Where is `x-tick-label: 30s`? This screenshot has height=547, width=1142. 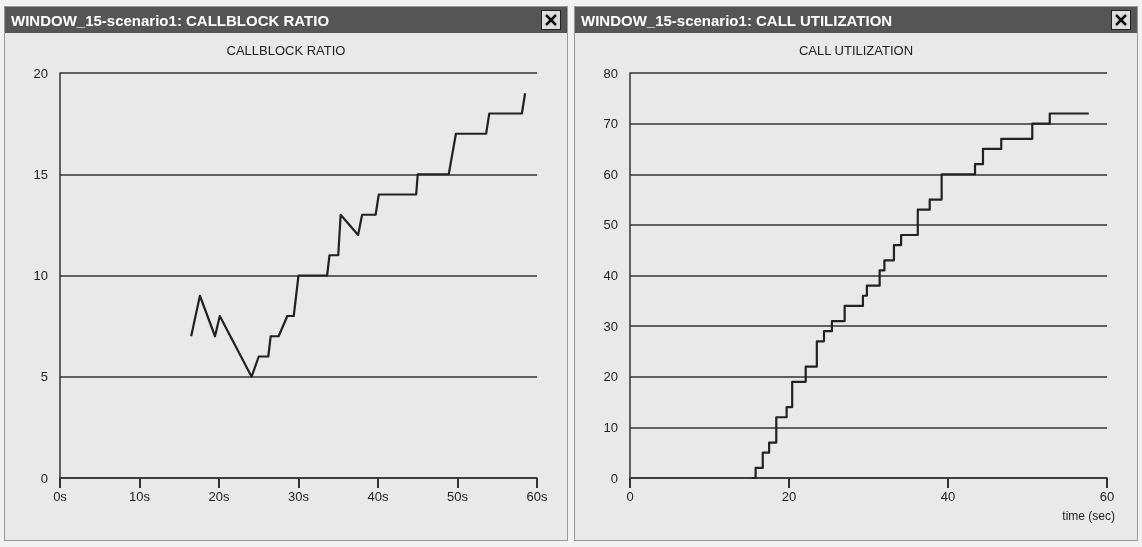 x-tick-label: 30s is located at coordinates (299, 496).